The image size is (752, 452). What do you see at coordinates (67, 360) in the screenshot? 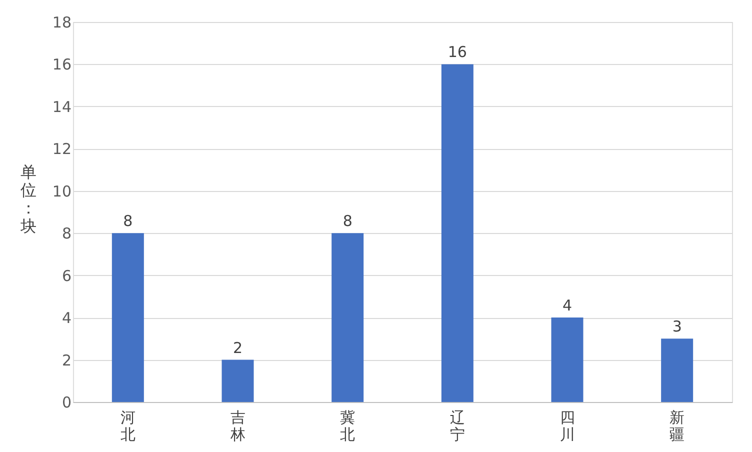
I see `y-tick-label: 2` at bounding box center [67, 360].